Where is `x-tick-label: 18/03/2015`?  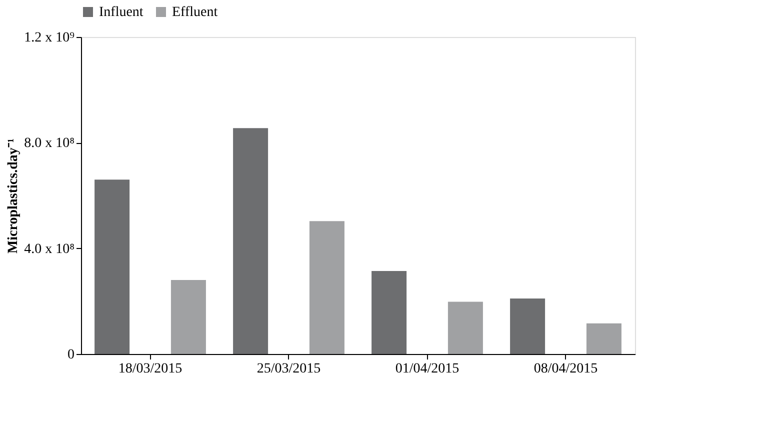
x-tick-label: 18/03/2015 is located at coordinates (150, 369).